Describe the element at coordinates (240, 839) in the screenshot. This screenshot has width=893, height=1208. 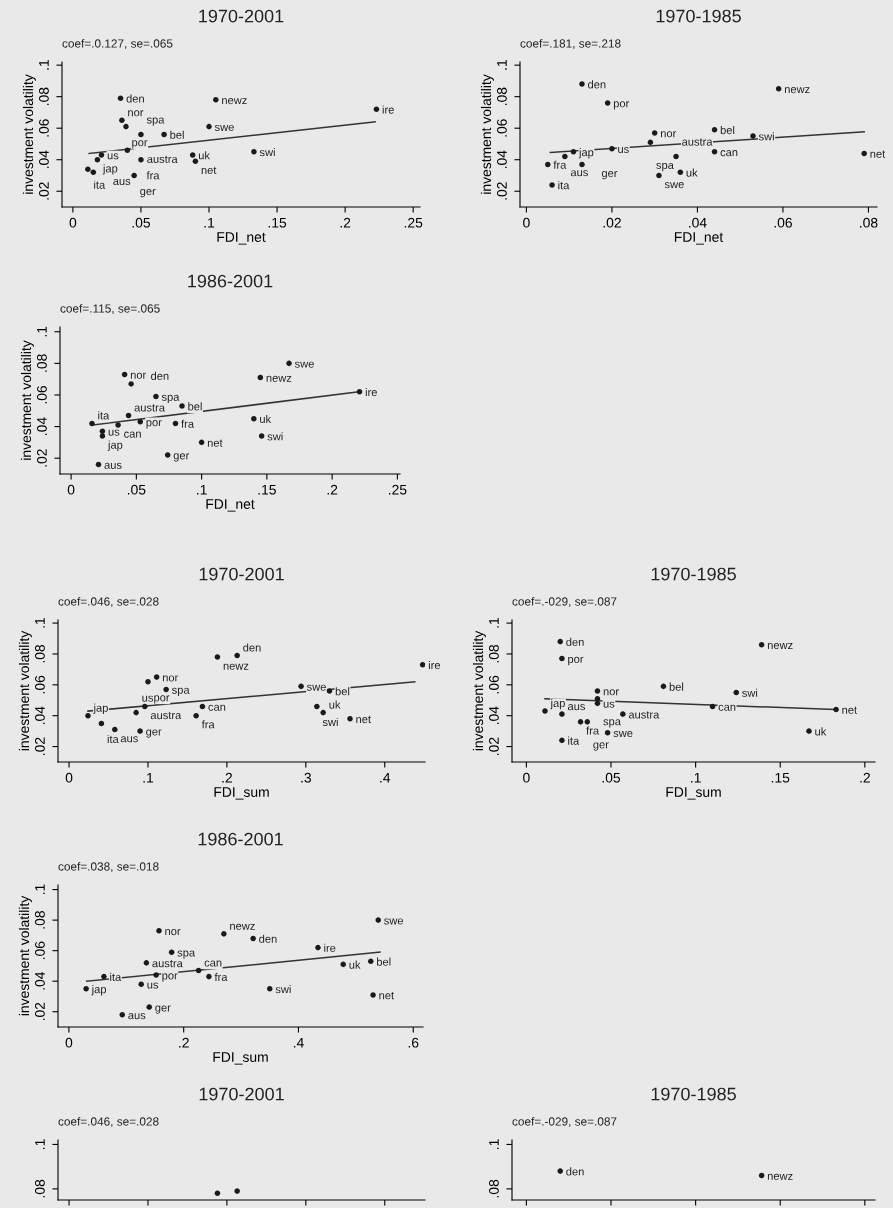
I see `chart-title: 1986-2001` at that location.